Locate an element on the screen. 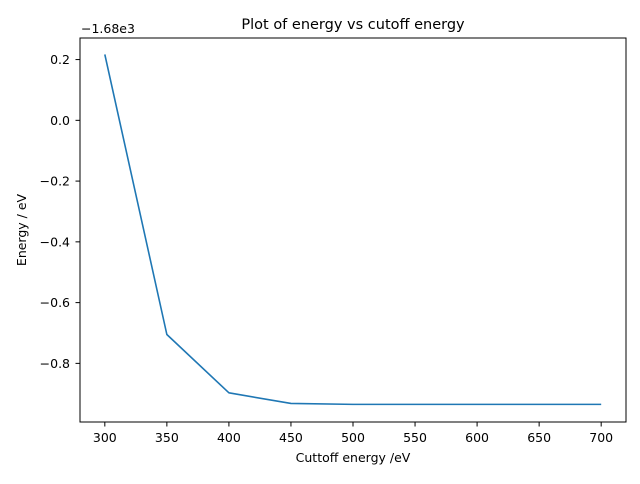  x-axis-label: Cuttoff energy /eV is located at coordinates (353, 457).